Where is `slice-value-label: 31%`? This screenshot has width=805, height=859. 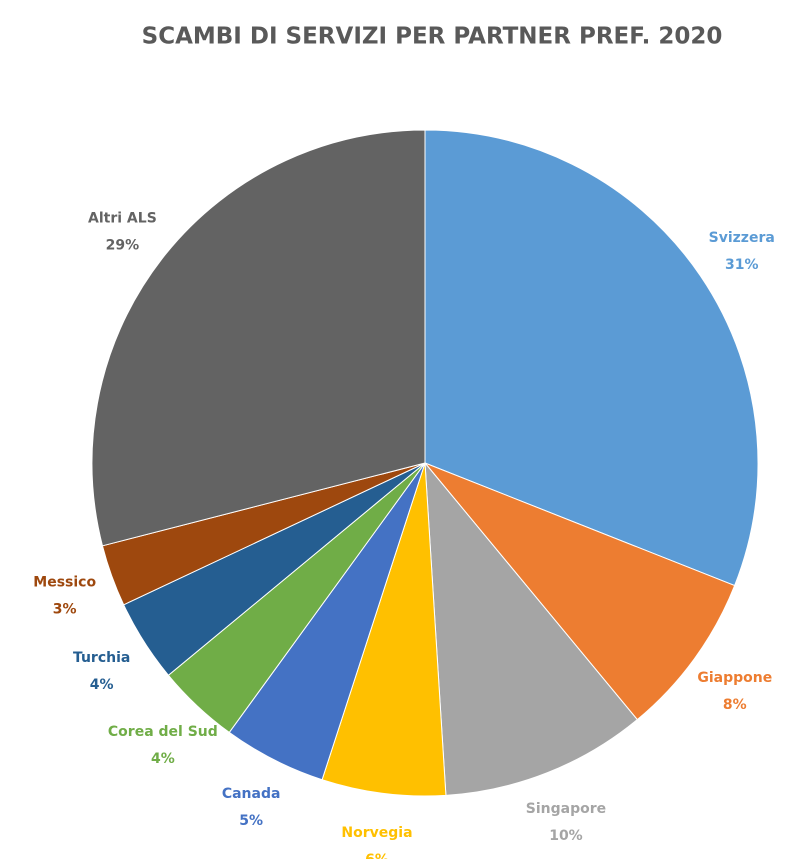 slice-value-label: 31% is located at coordinates (742, 265).